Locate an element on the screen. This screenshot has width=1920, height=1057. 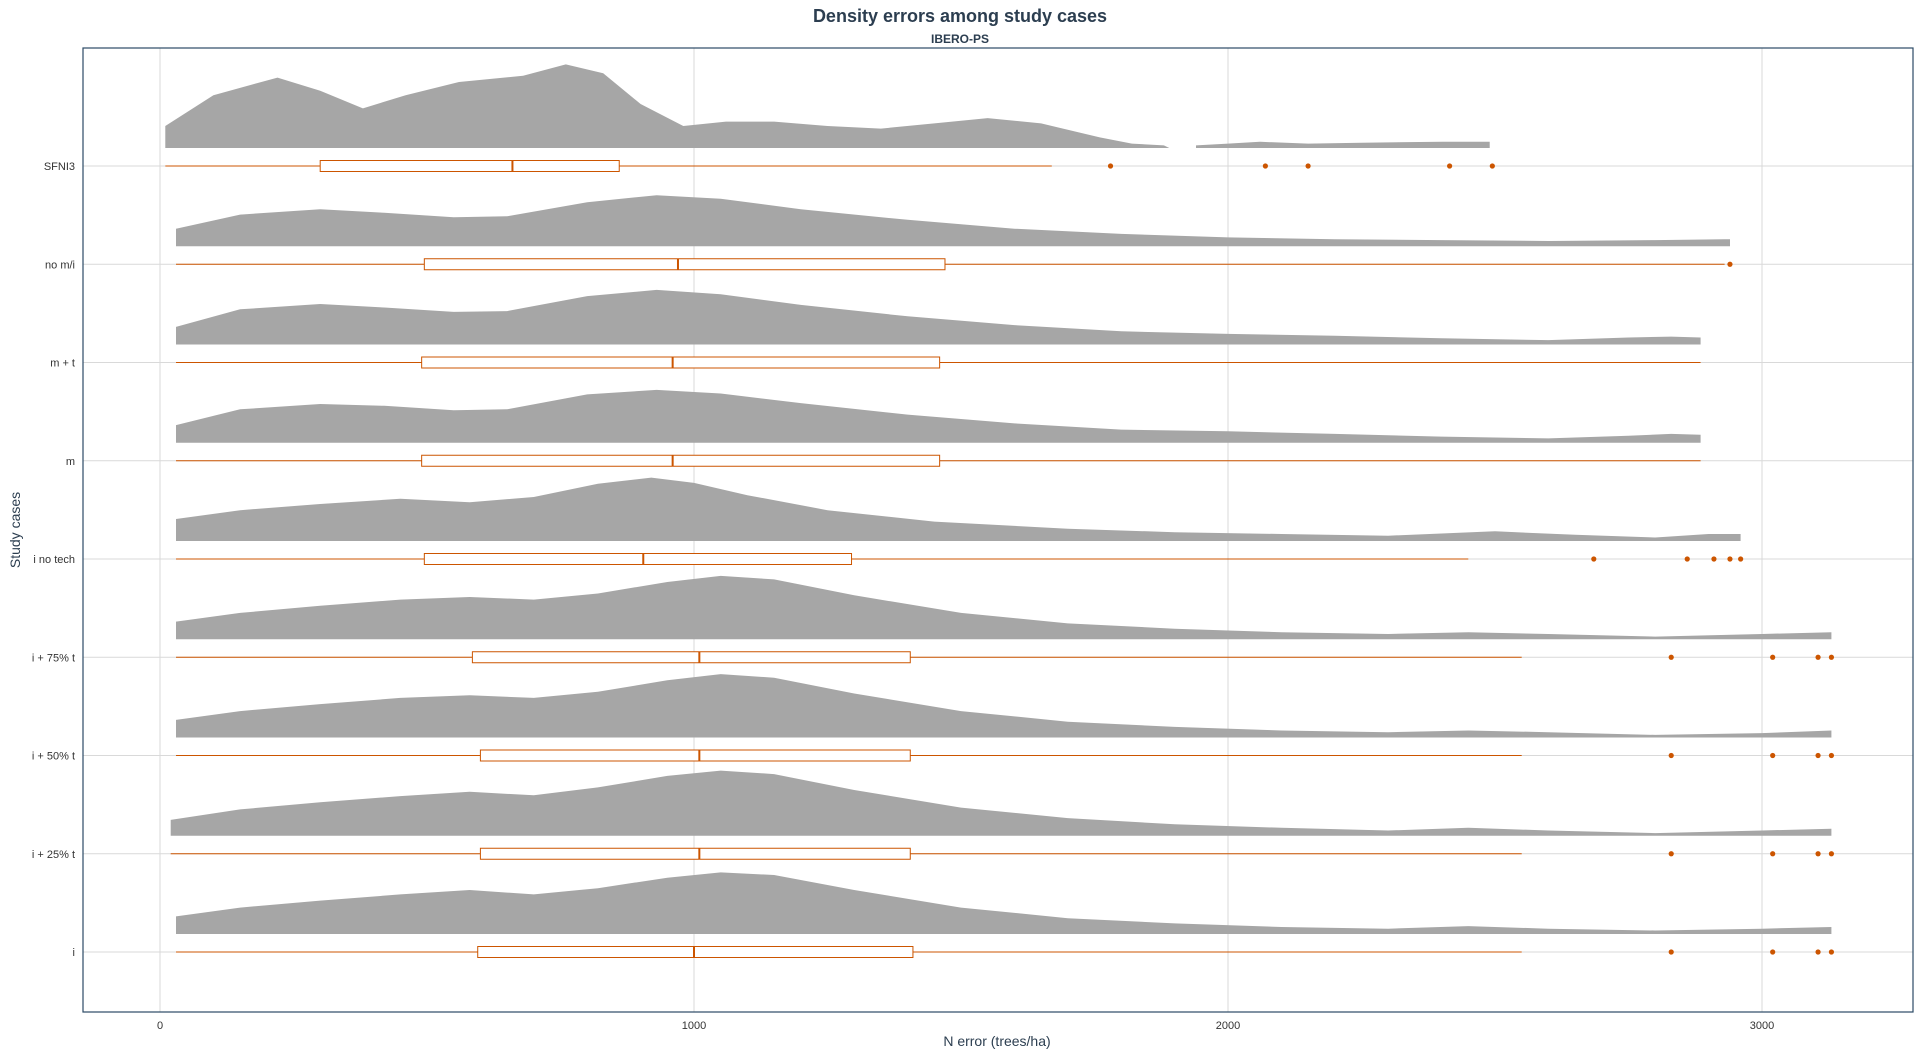
y-tick-label: m is located at coordinates (70, 462).